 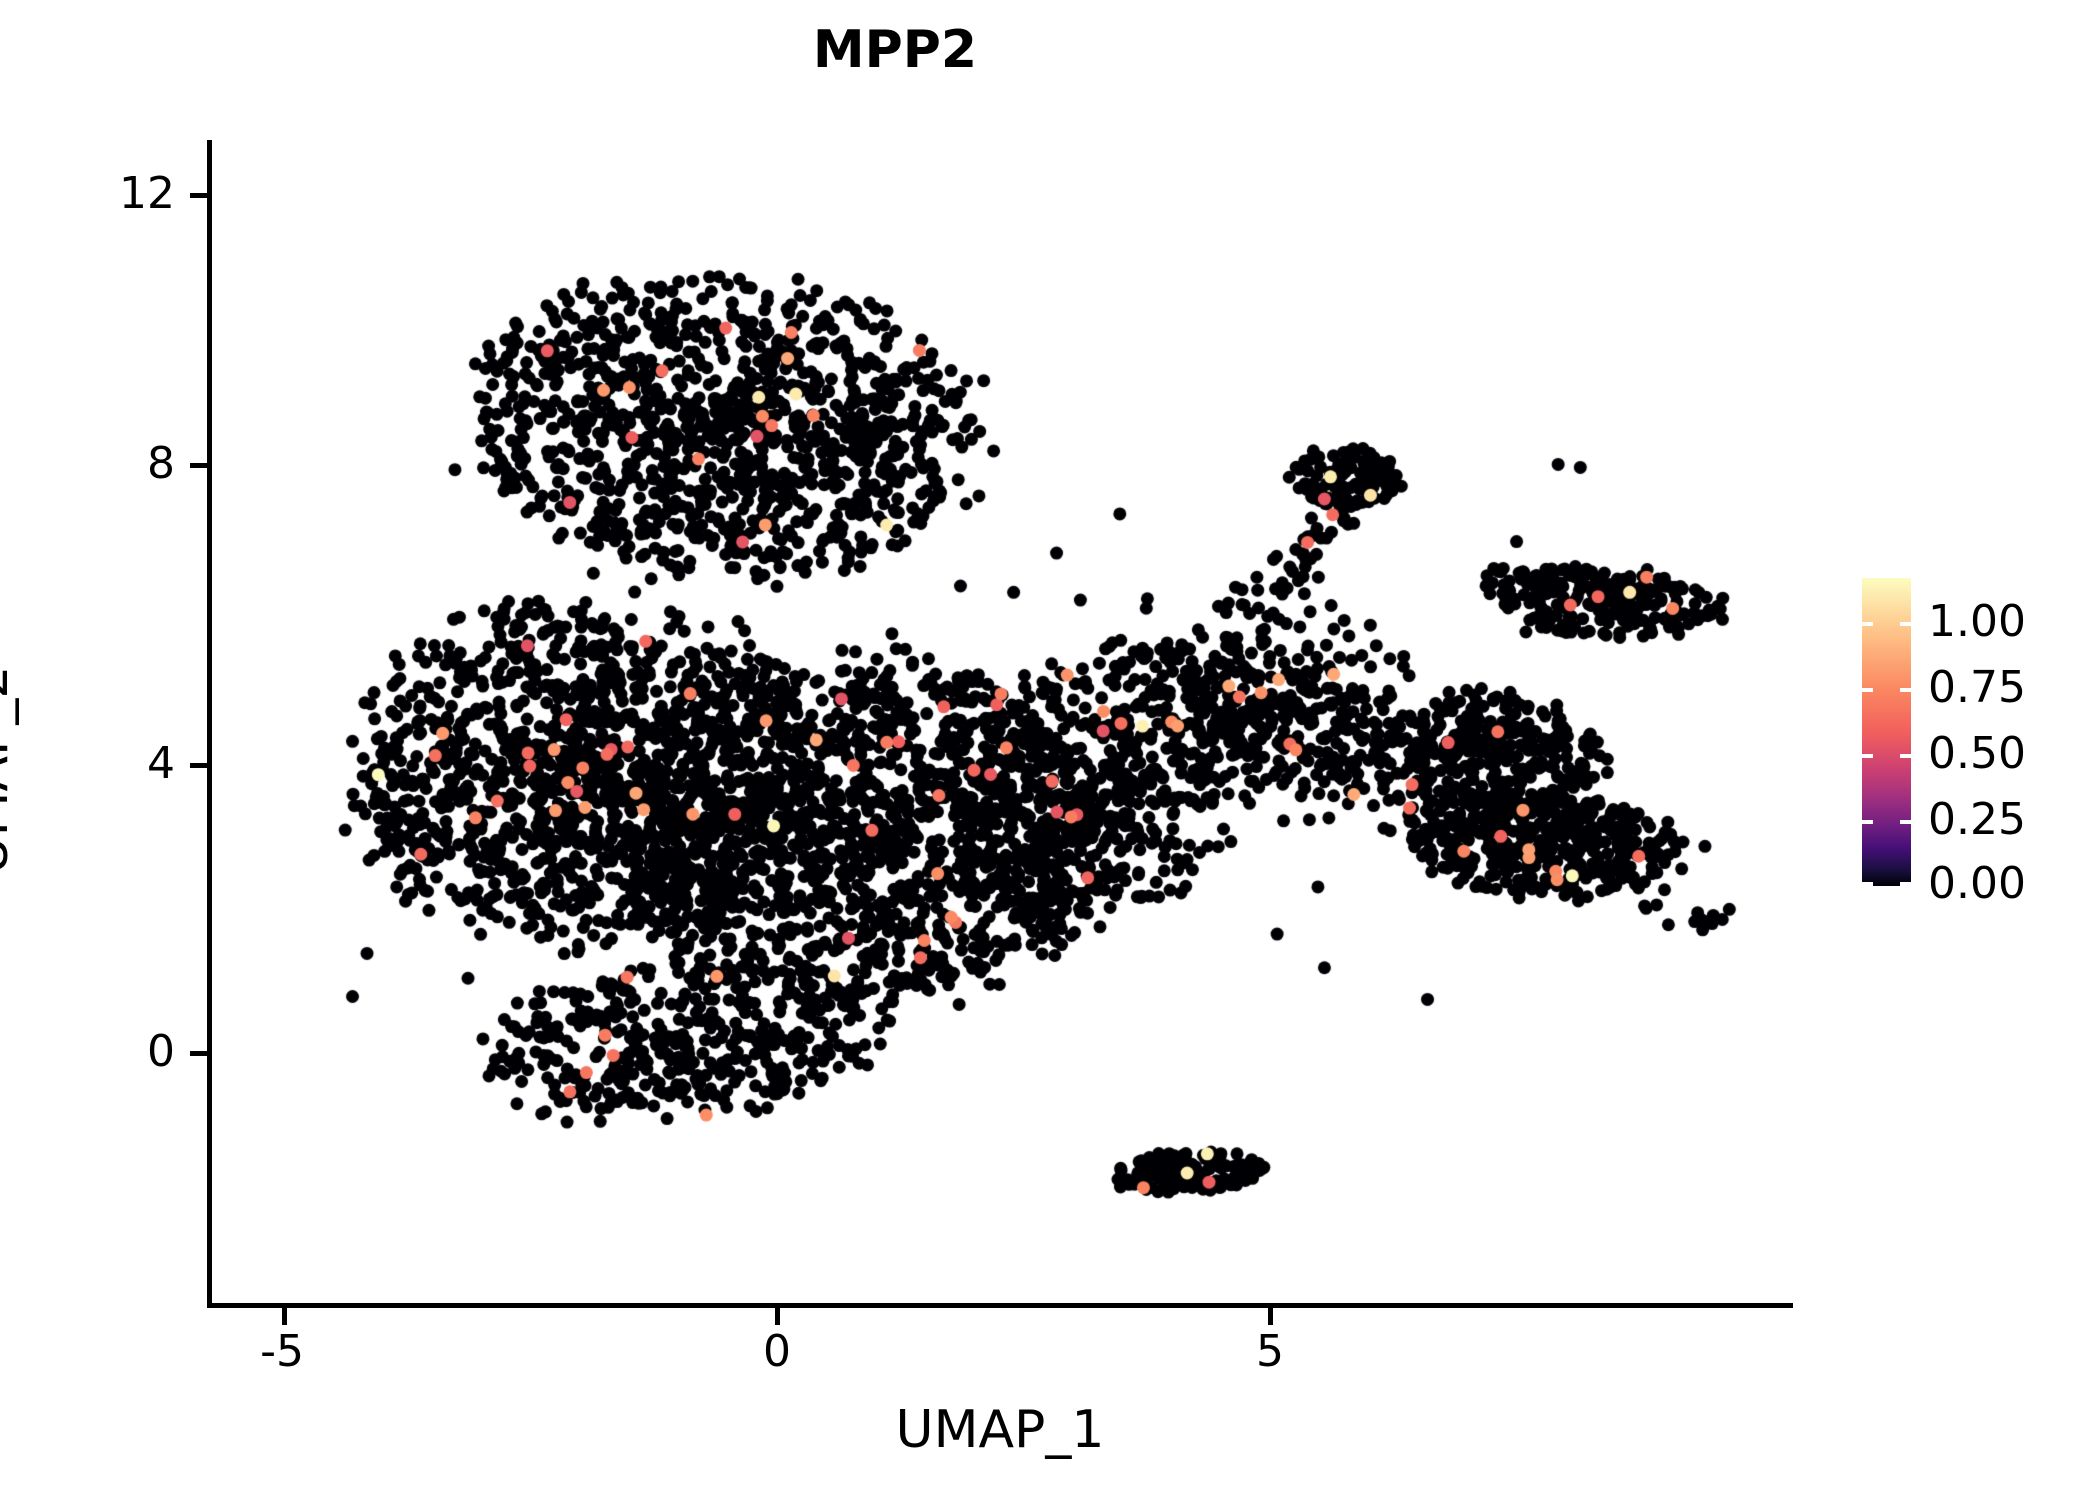 I want to click on colorbar: 1.00 0.75 0.50 0.25 0.00, so click(x=1977, y=742).